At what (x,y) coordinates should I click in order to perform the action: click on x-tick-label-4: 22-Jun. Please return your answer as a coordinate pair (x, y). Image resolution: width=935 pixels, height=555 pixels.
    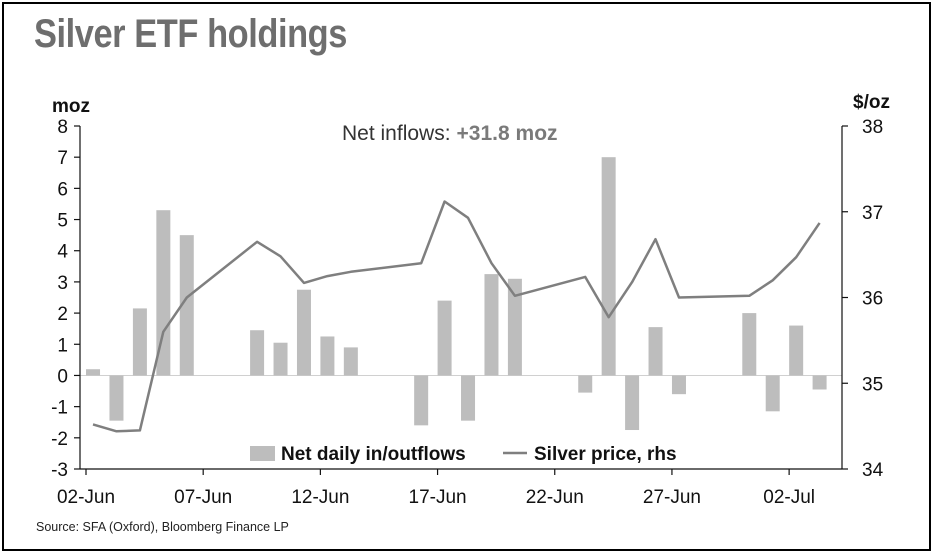
    Looking at the image, I should click on (555, 497).